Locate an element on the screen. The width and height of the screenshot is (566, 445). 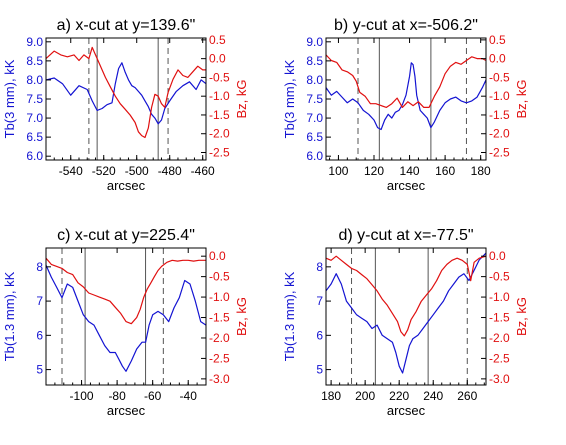
x-tick-label: 220 is located at coordinates (399, 396).